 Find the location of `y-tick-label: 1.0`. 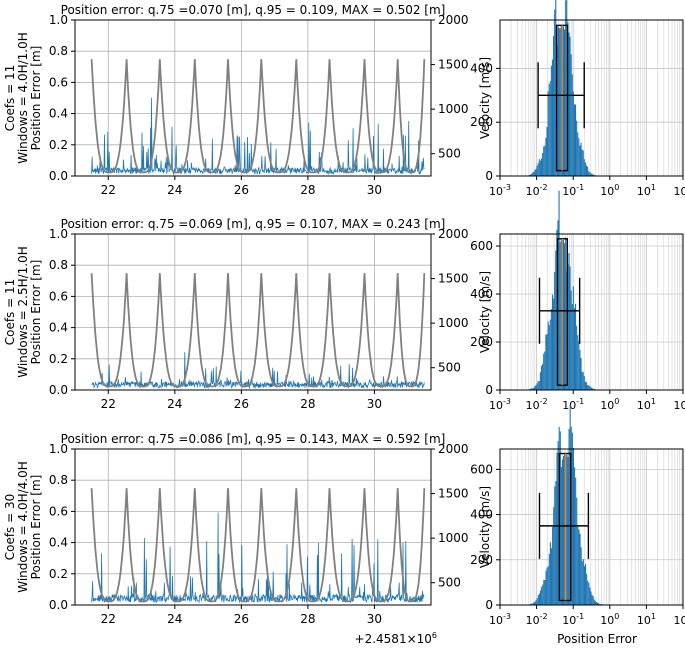

y-tick-label: 1.0 is located at coordinates (58, 449).